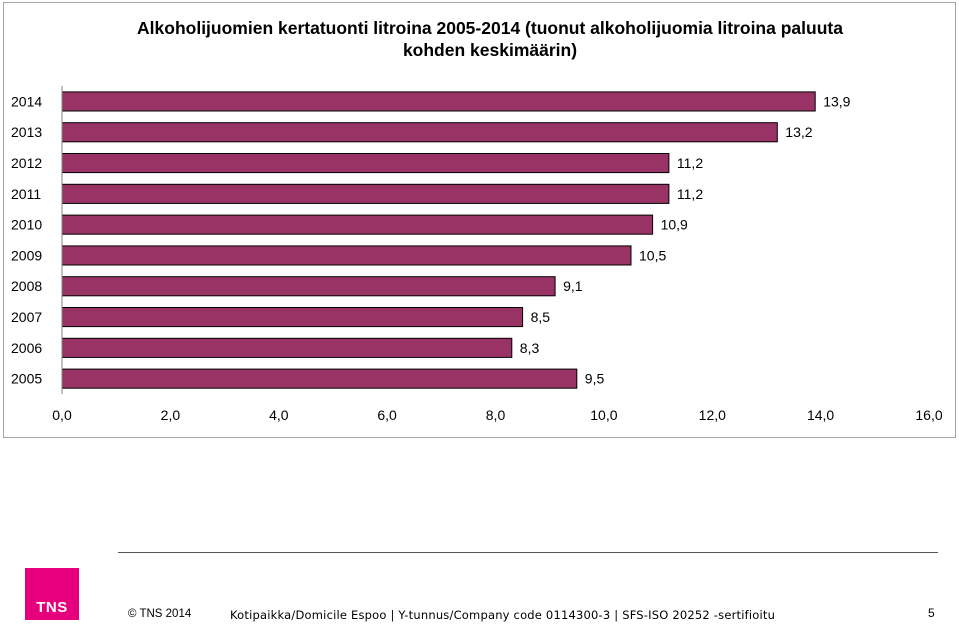  What do you see at coordinates (528, 552) in the screenshot?
I see `footer-divider` at bounding box center [528, 552].